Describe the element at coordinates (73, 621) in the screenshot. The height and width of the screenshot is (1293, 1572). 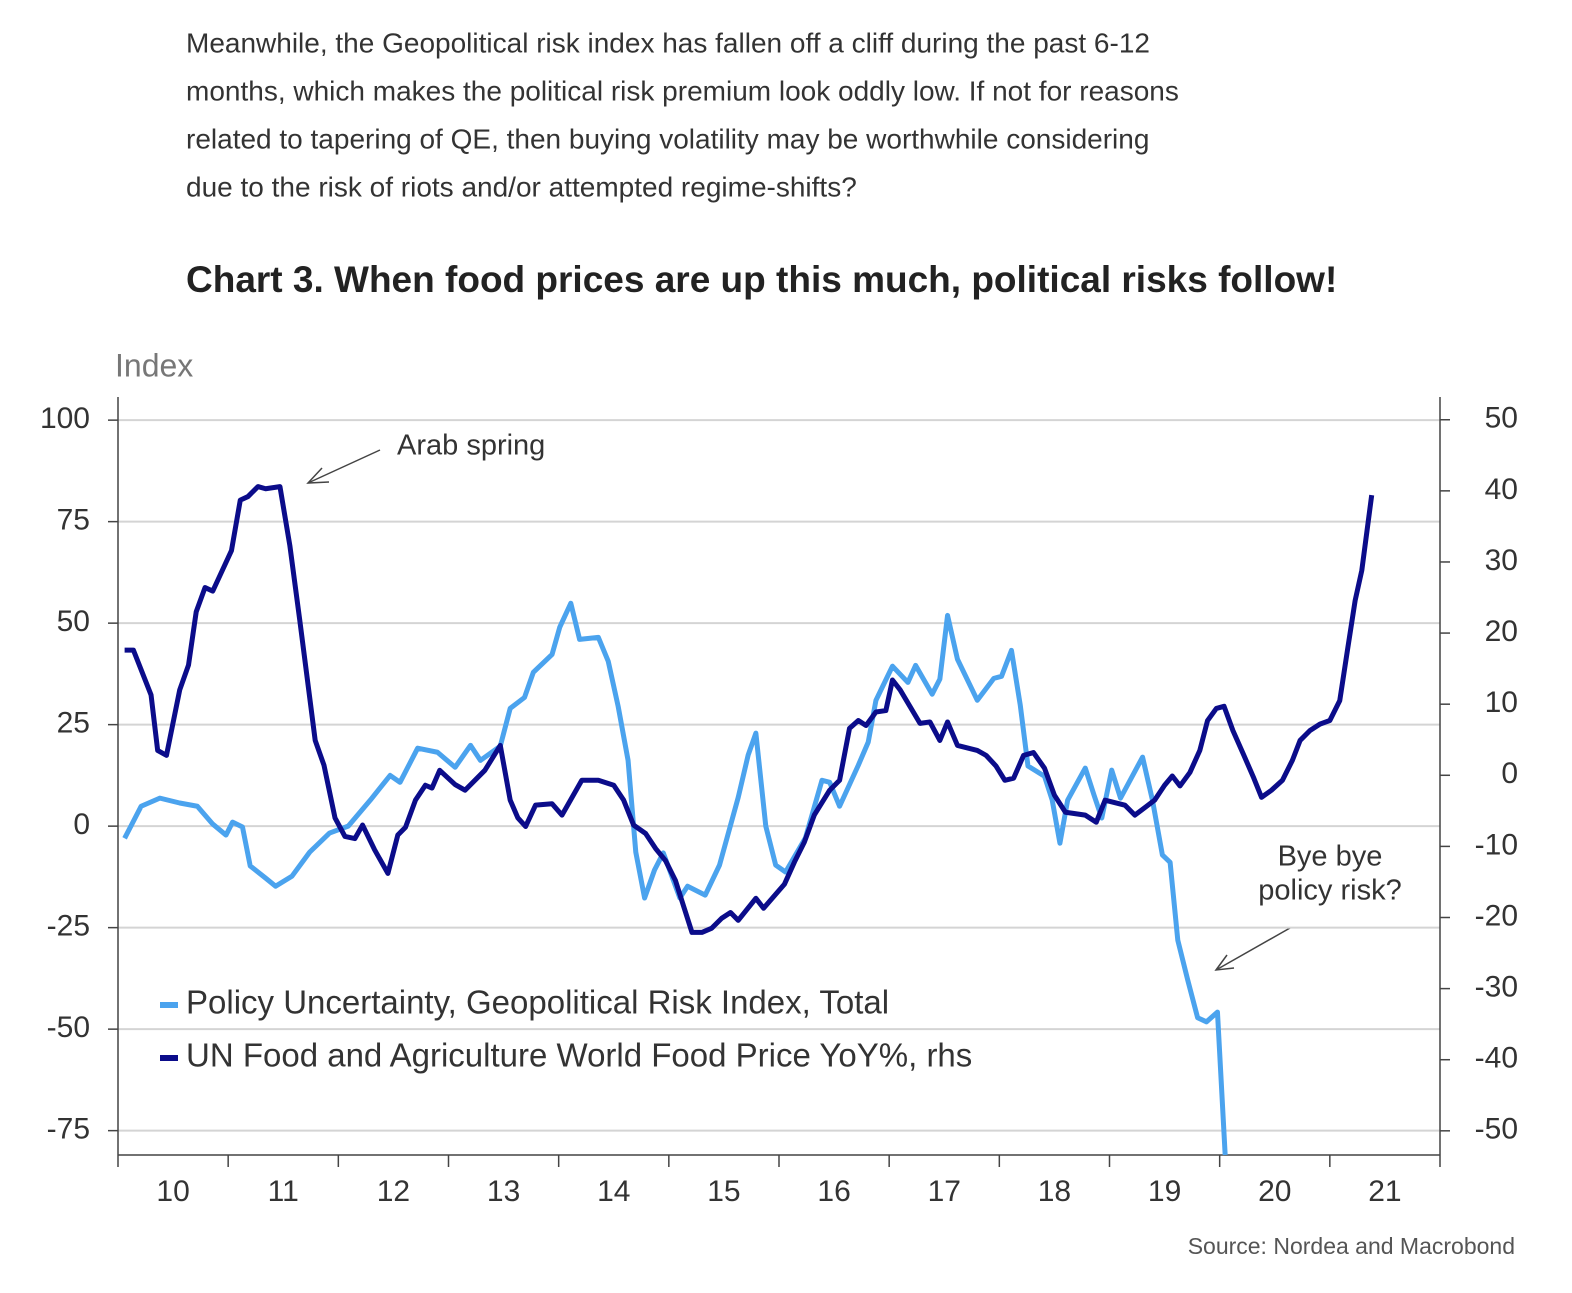
I see `y-tick-label: 50` at that location.